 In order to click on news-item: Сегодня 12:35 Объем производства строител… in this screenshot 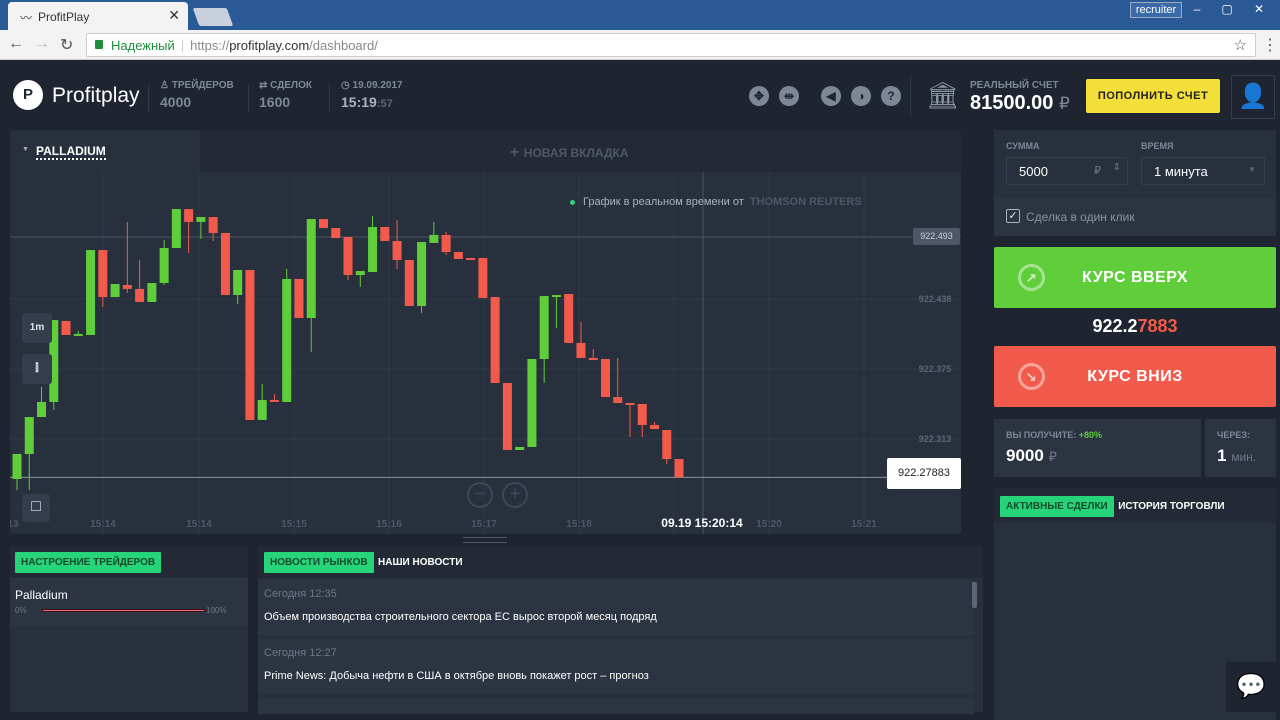, I will do `click(616, 607)`.